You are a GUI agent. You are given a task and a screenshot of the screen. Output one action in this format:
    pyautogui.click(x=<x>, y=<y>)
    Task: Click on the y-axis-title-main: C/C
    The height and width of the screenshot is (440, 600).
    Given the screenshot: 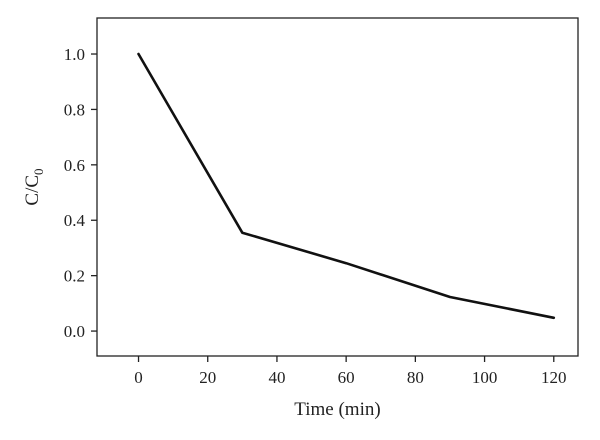 What is the action you would take?
    pyautogui.click(x=32, y=190)
    